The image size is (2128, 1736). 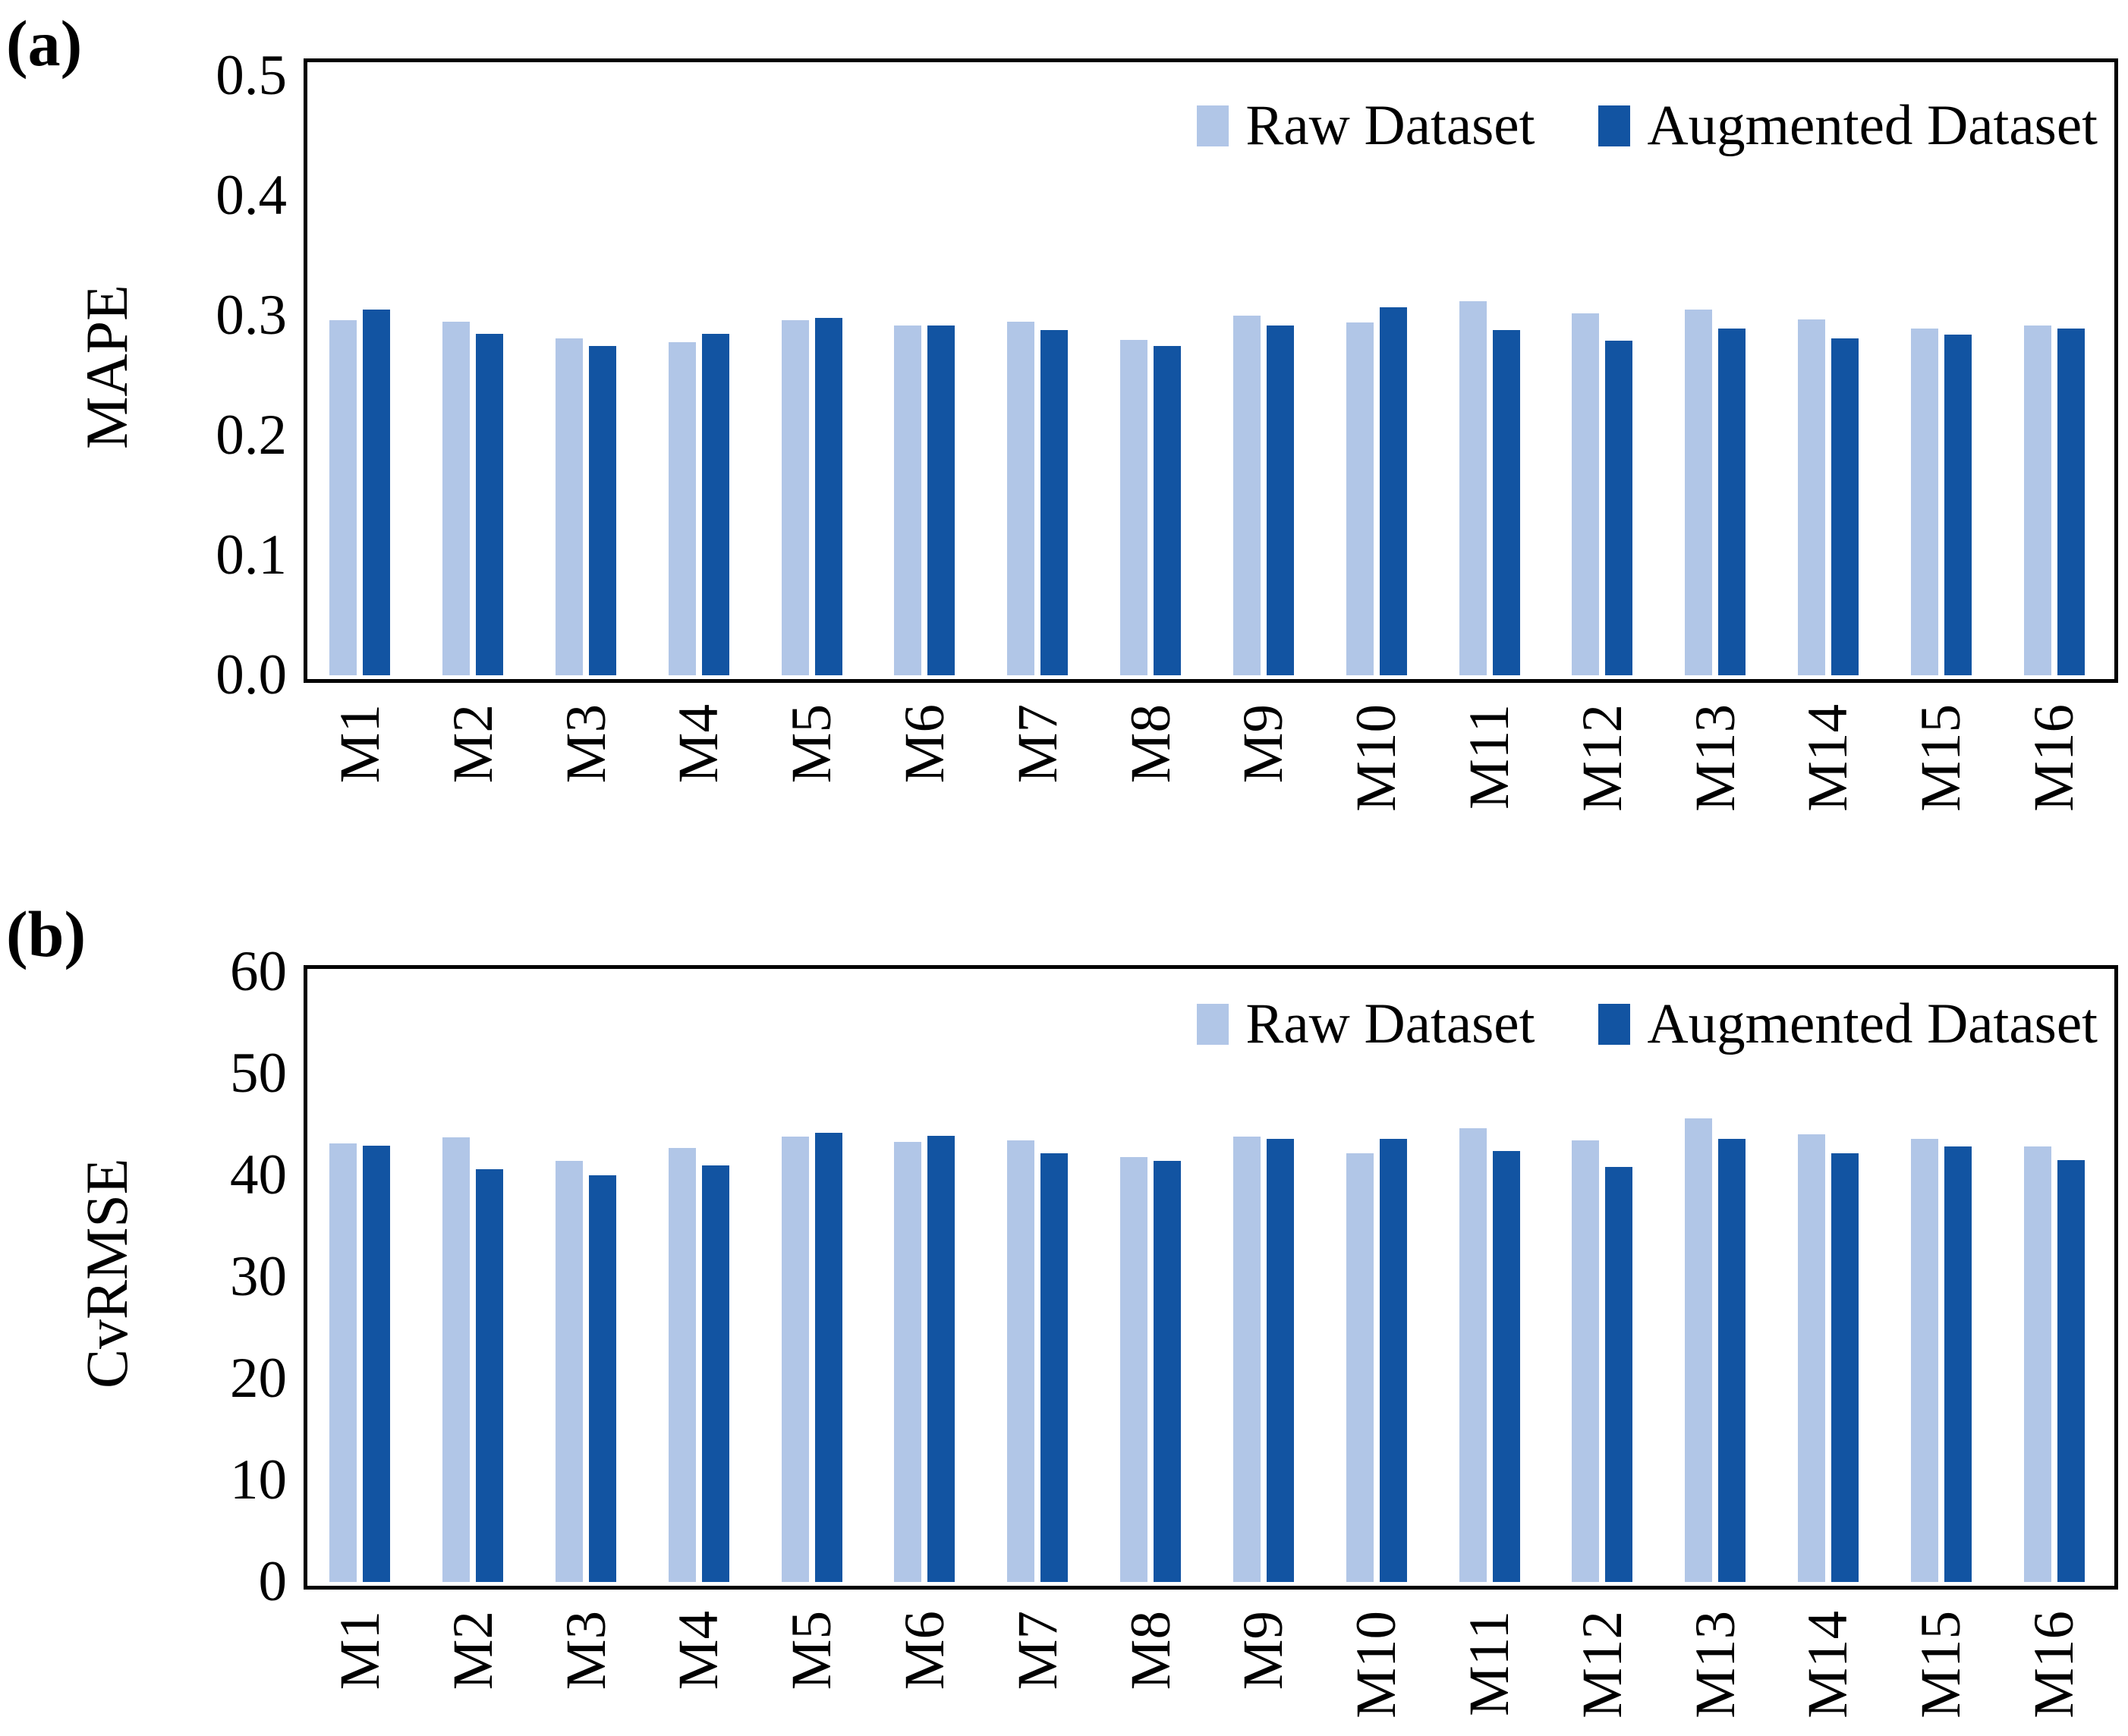 I want to click on x-label-slot-M5: M5, so click(x=812, y=783).